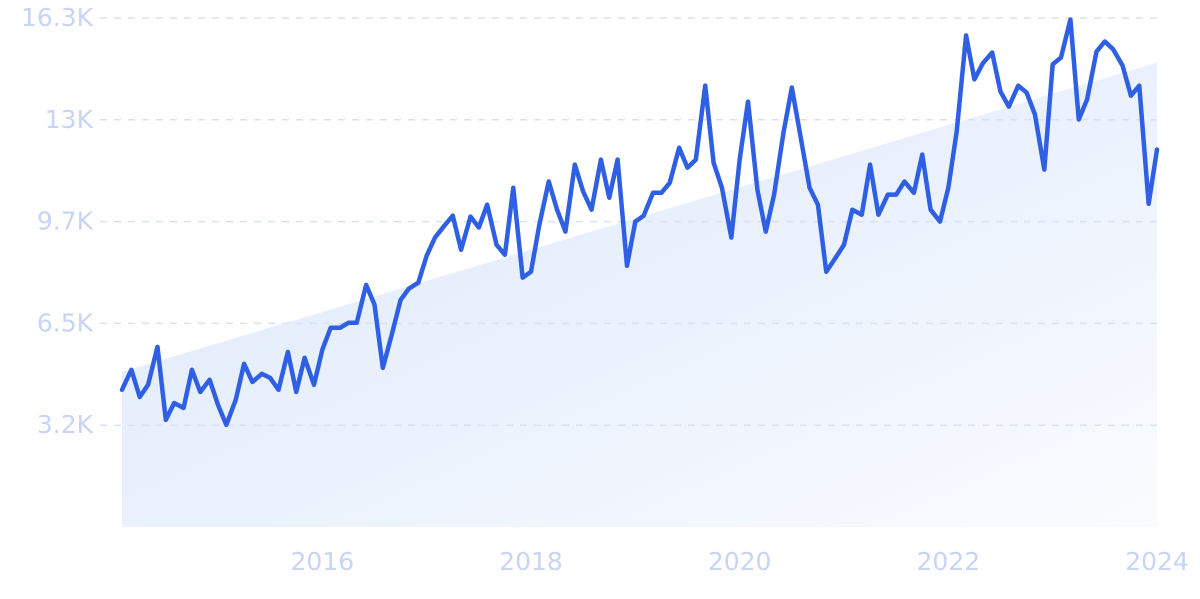 Image resolution: width=1200 pixels, height=599 pixels. What do you see at coordinates (65, 322) in the screenshot?
I see `y-tick-label: 6.5K` at bounding box center [65, 322].